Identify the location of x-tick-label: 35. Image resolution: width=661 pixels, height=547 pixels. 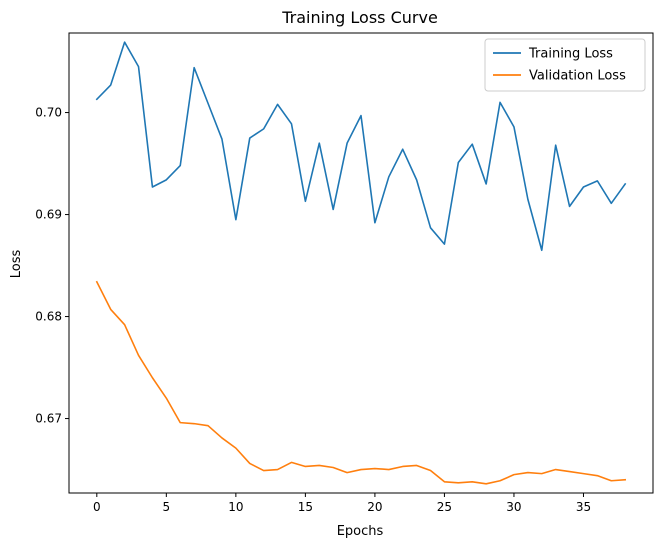
(583, 507).